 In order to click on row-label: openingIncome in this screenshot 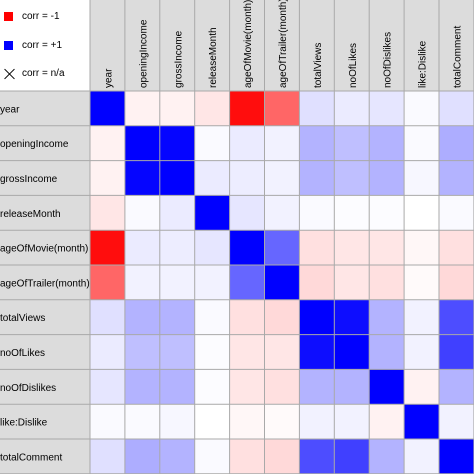, I will do `click(34, 144)`.